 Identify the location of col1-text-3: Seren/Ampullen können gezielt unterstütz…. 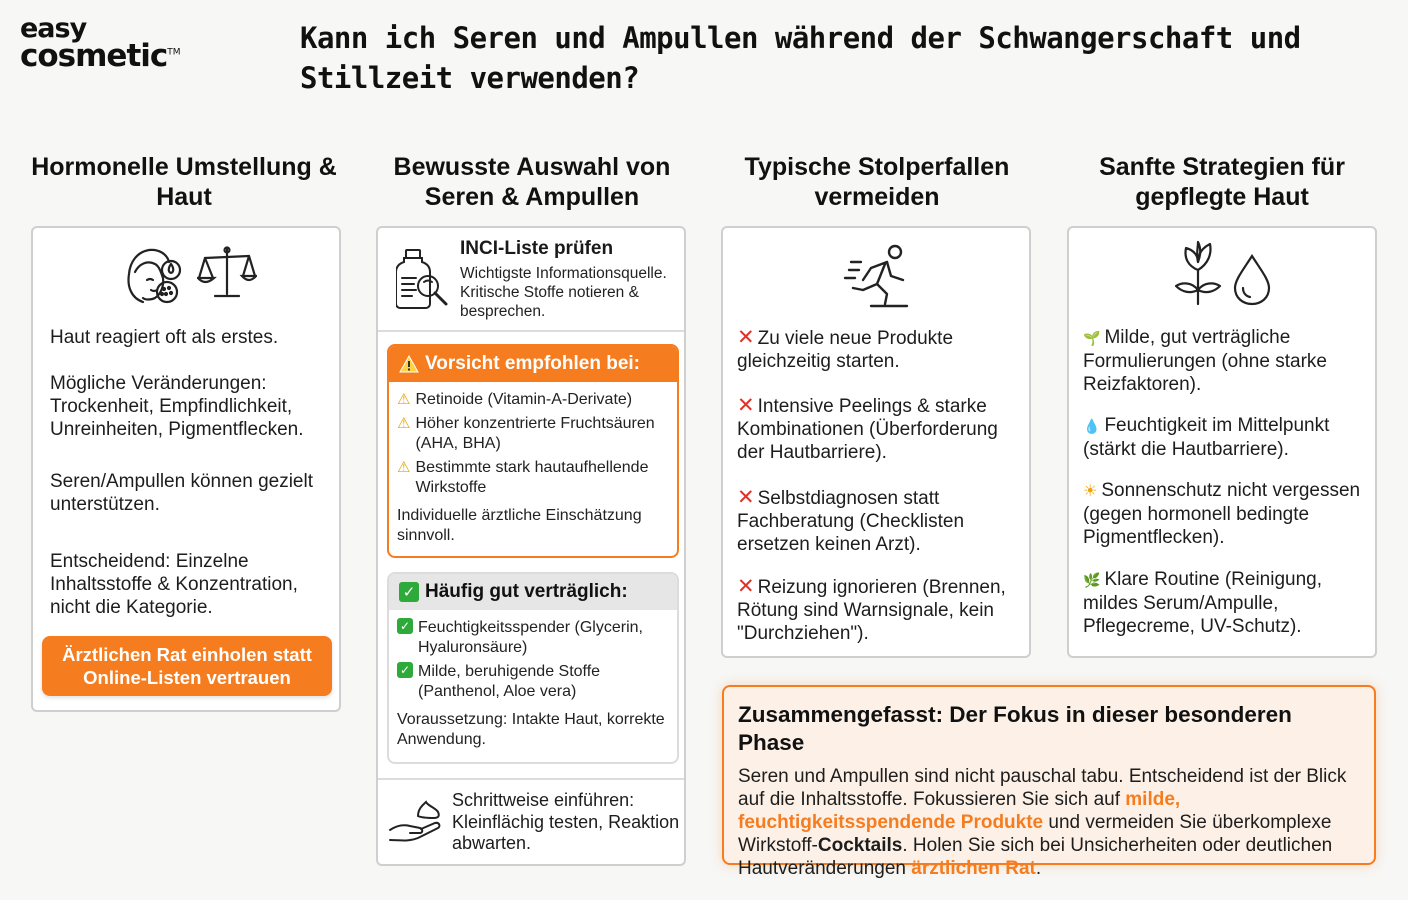
(182, 493).